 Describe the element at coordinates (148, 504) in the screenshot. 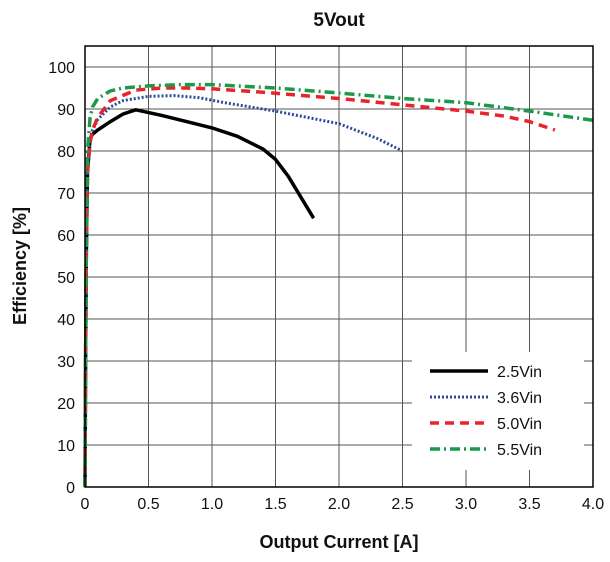

I see `x-tick-label: 0.5` at that location.